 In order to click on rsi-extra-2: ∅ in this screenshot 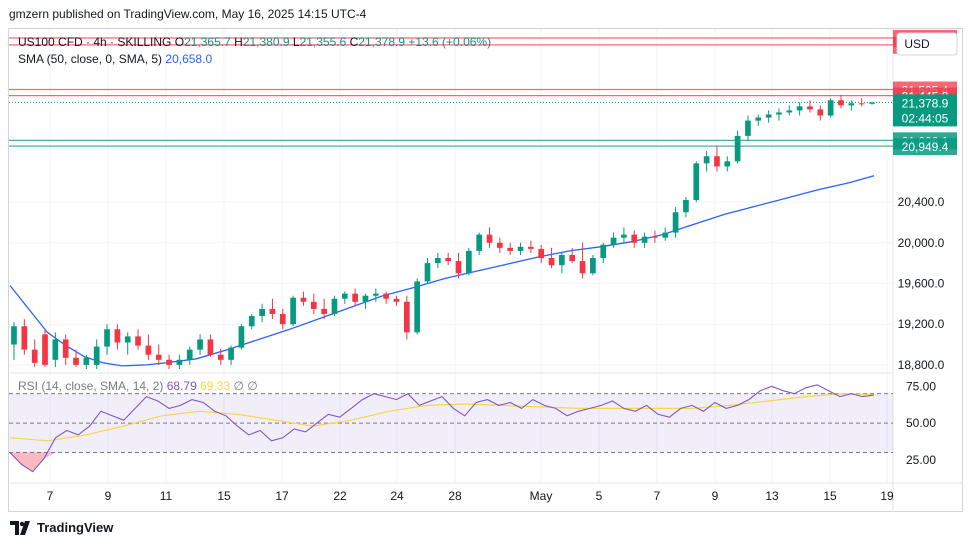, I will do `click(252, 386)`.